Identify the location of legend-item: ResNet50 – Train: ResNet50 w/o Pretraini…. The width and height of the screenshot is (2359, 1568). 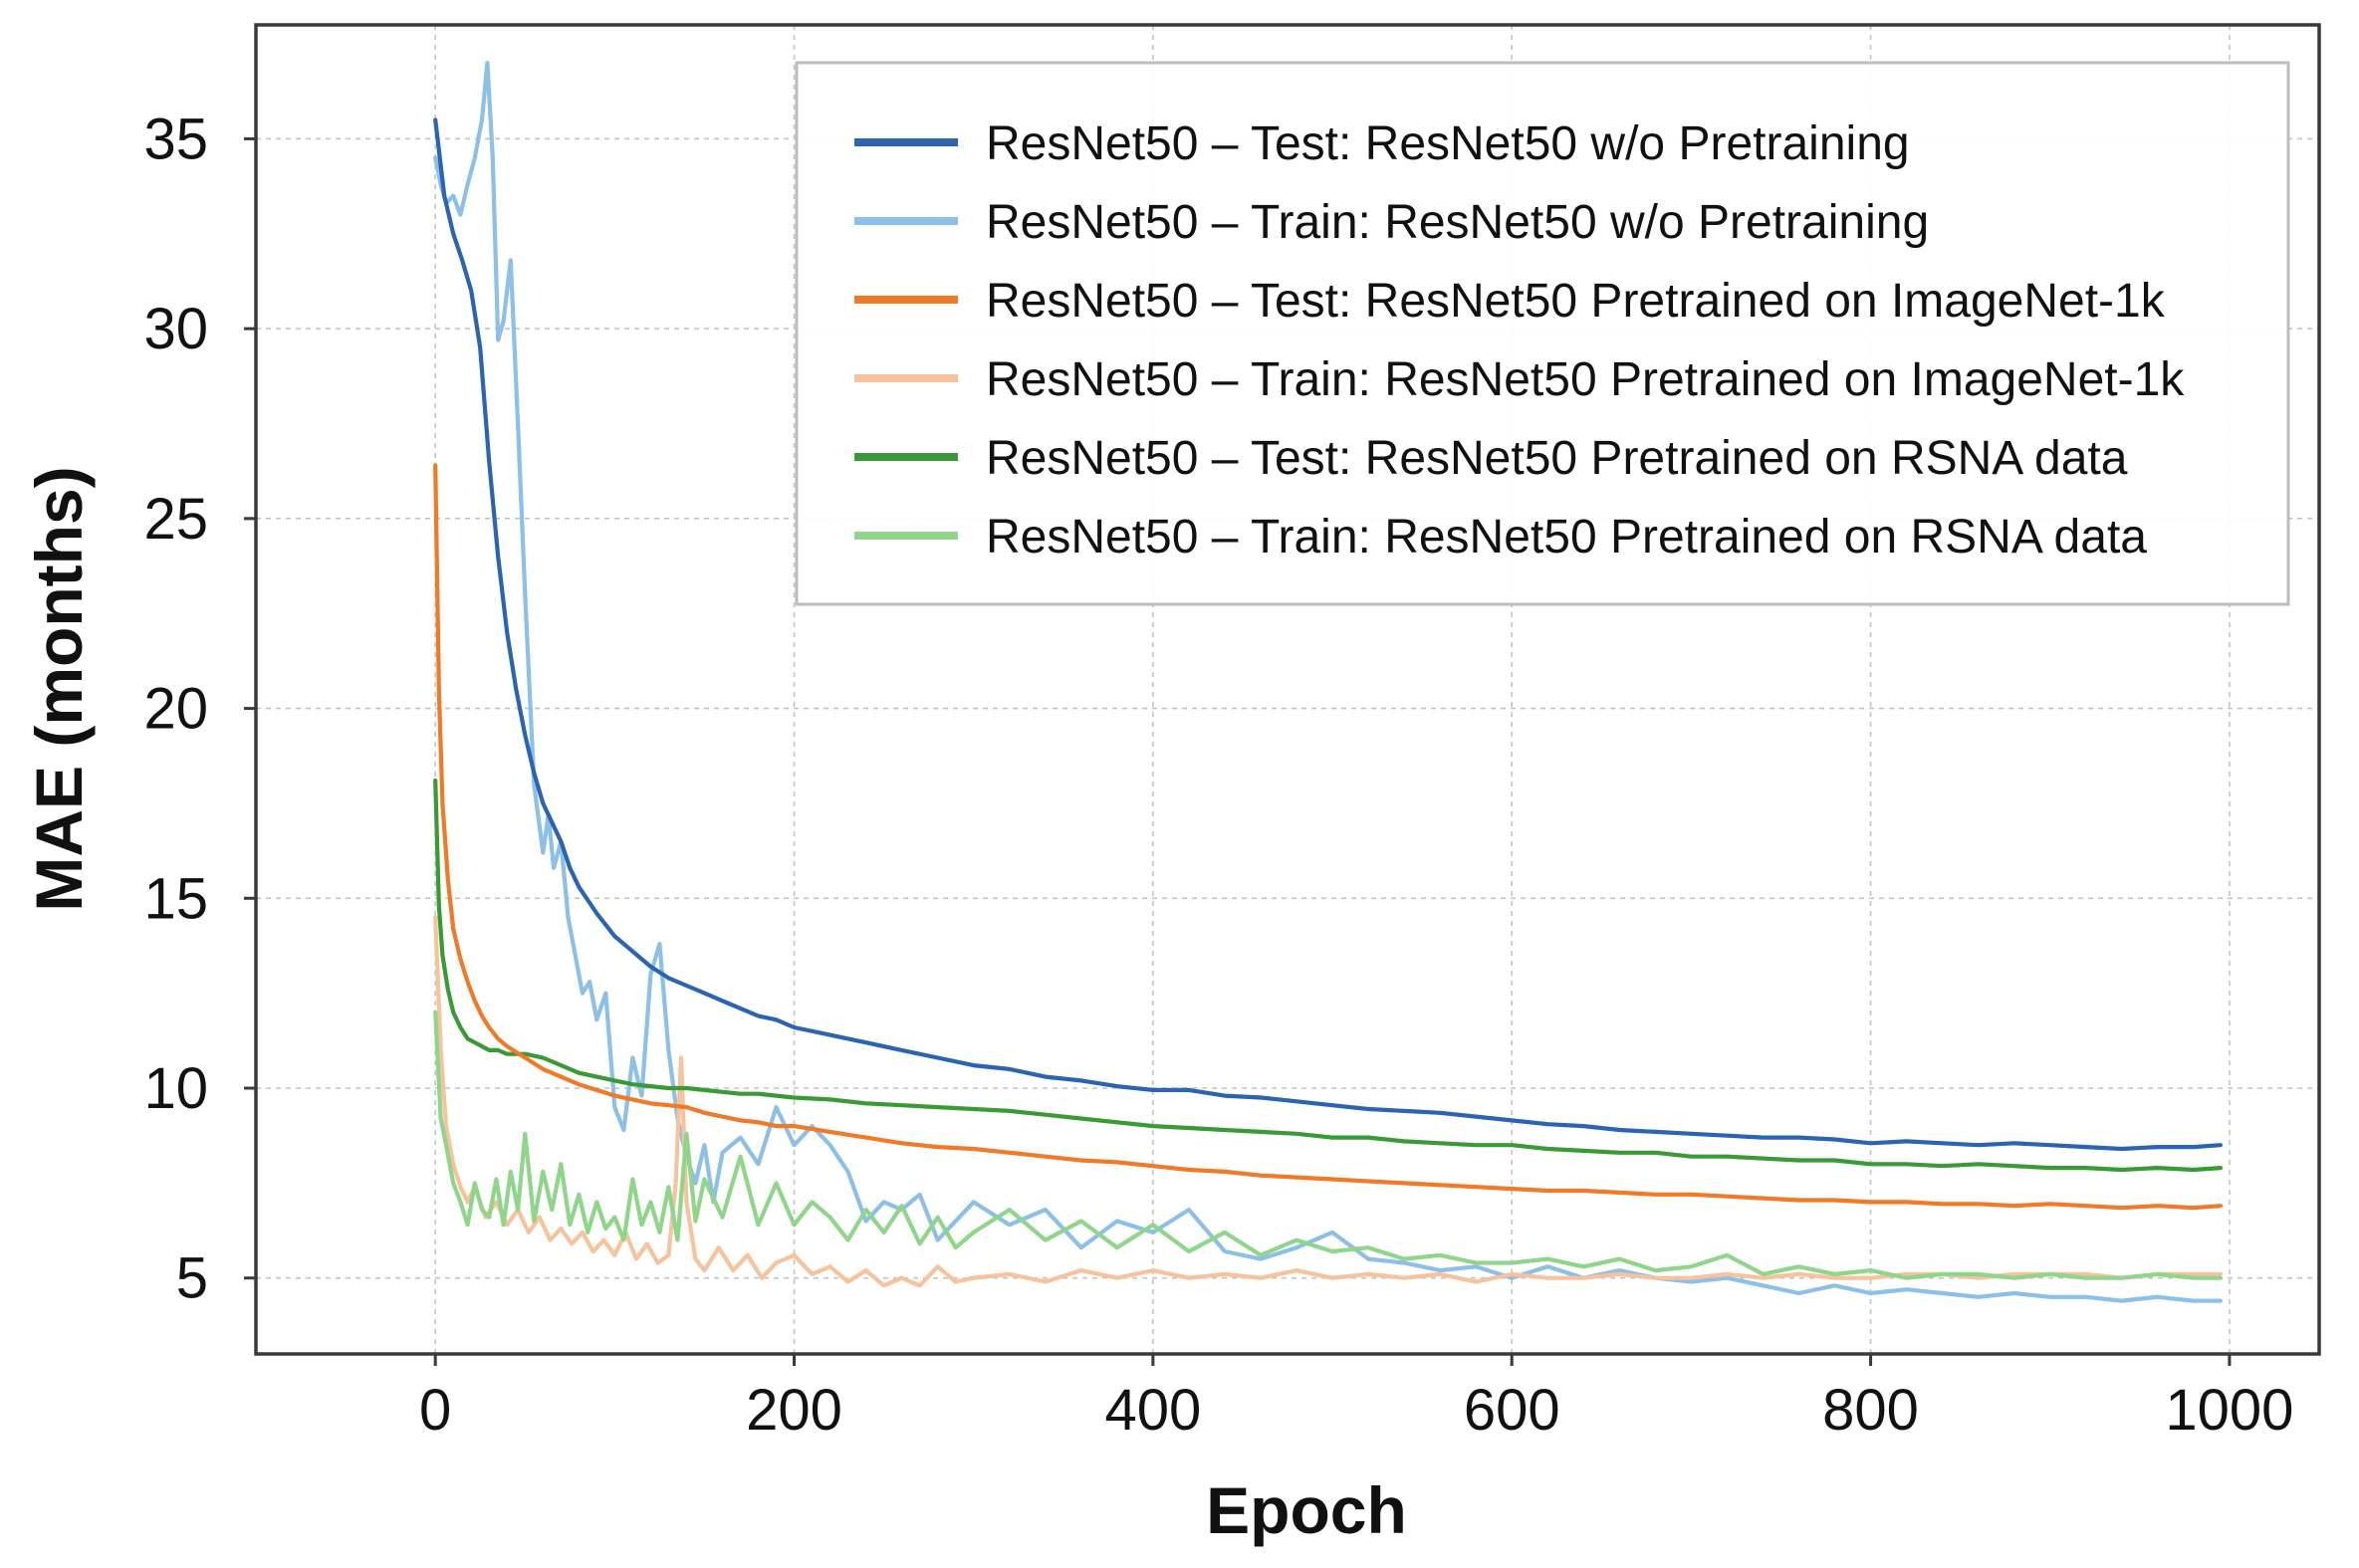
(1391, 222).